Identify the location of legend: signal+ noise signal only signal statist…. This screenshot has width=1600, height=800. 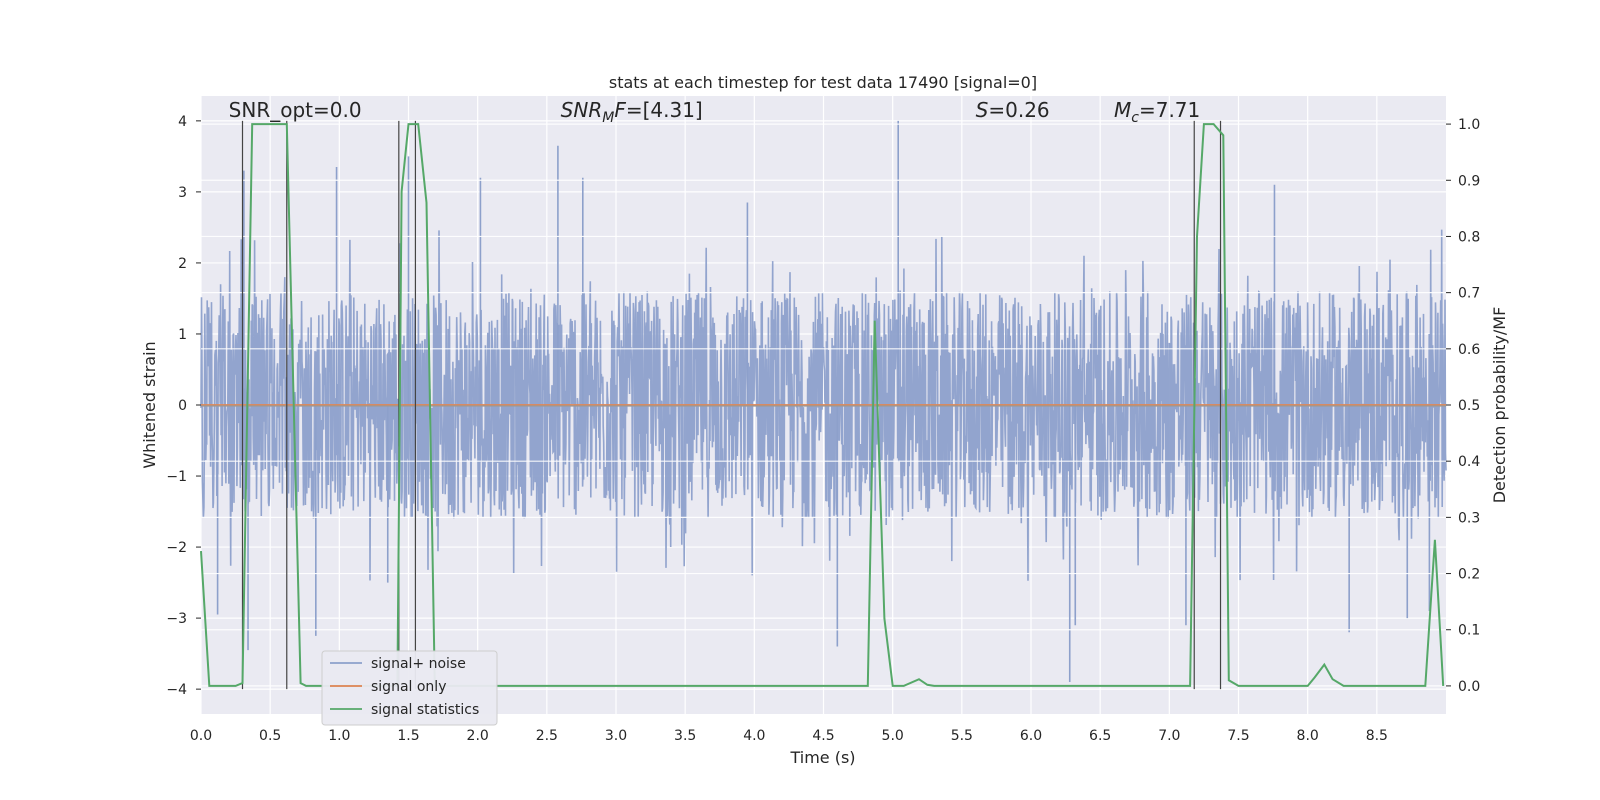
(409, 688).